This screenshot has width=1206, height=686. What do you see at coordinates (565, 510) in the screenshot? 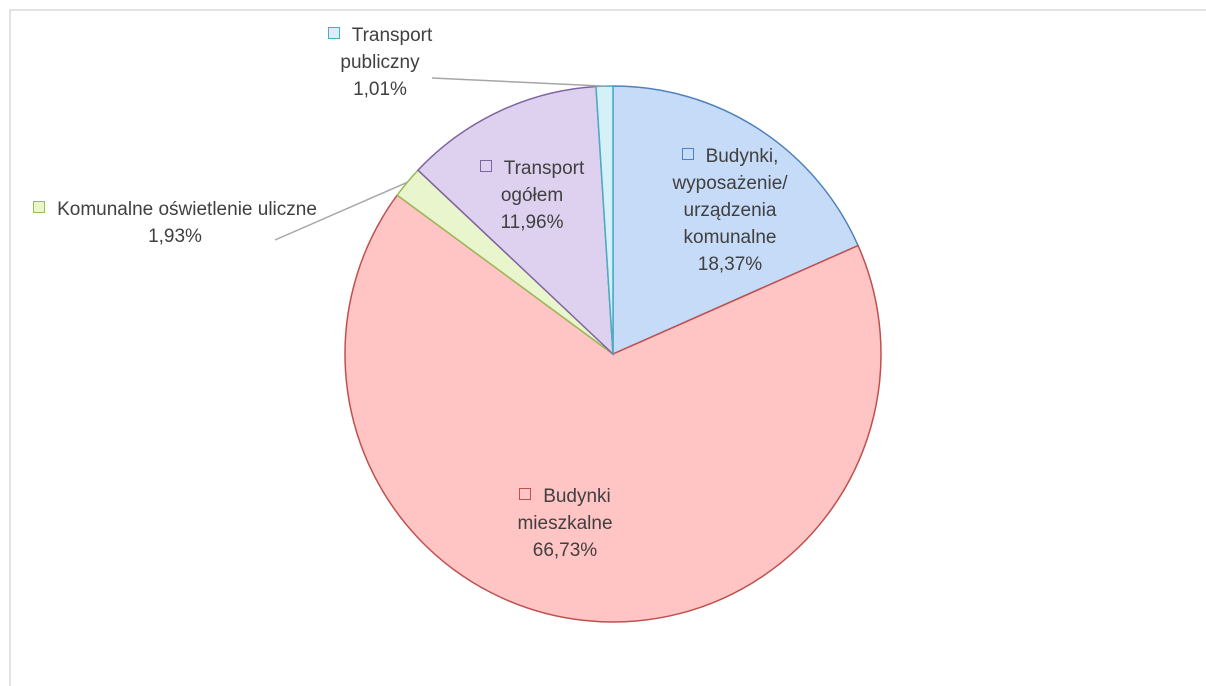
I see `category-label: Budynki mieszkalne` at bounding box center [565, 510].